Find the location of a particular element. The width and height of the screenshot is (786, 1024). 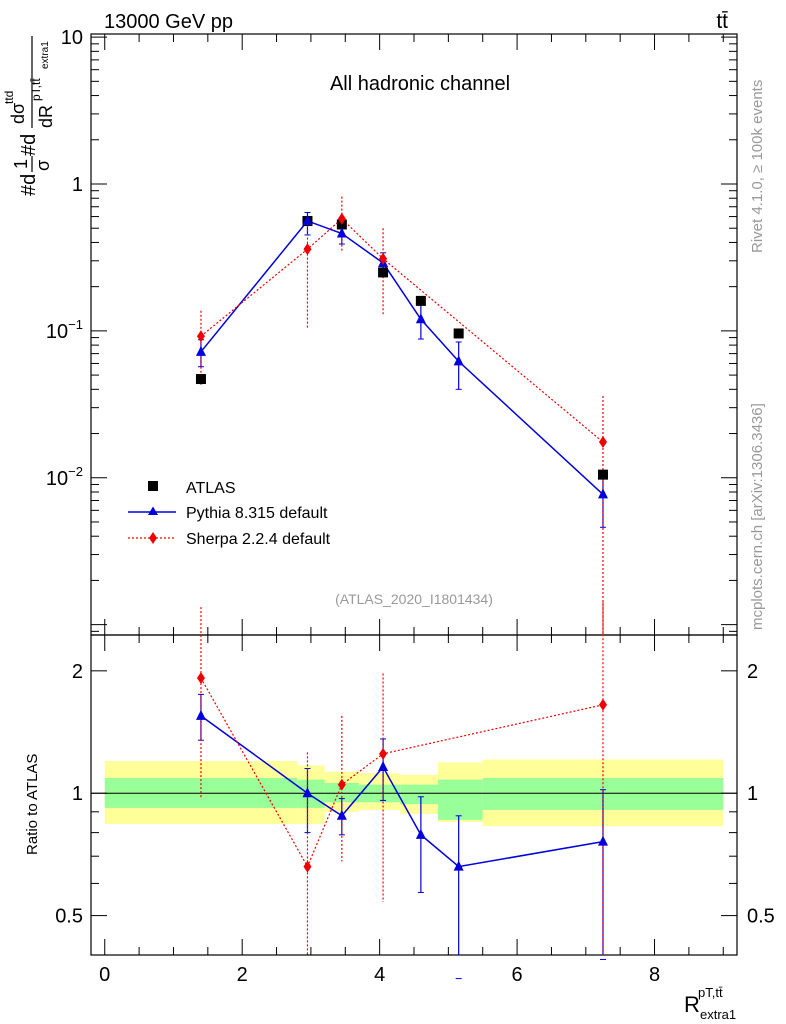

x-axis-label: R pT,tt̄ extra1 is located at coordinates (710, 1003).